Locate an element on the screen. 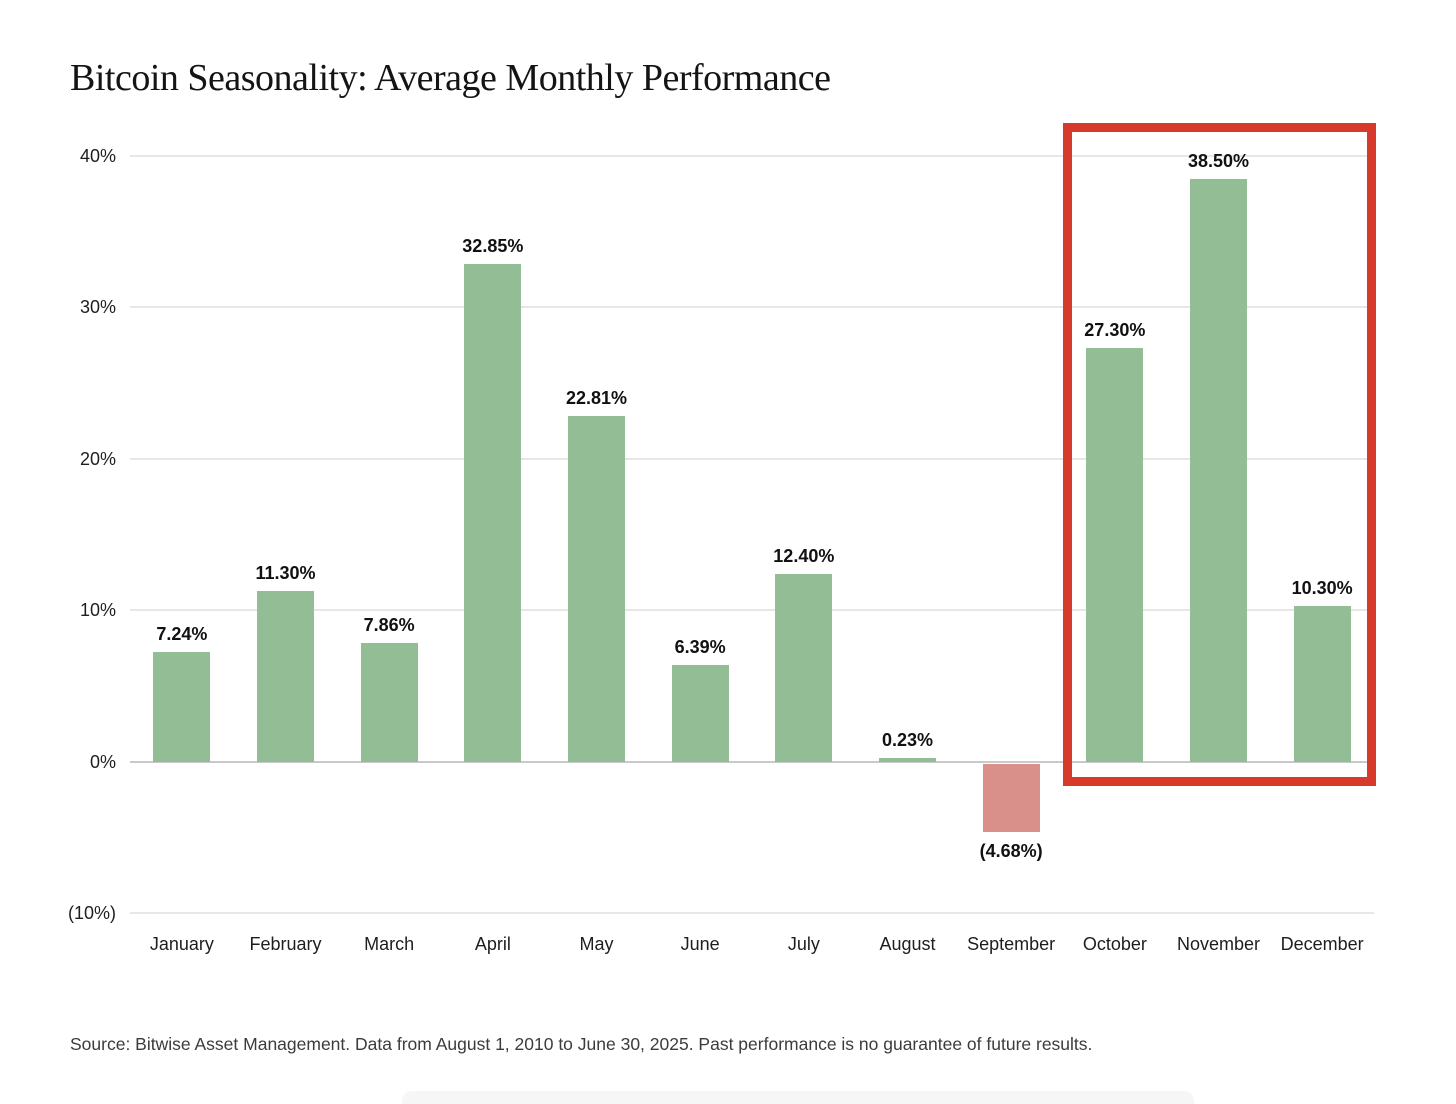 The height and width of the screenshot is (1104, 1456). bar-march is located at coordinates (389, 702).